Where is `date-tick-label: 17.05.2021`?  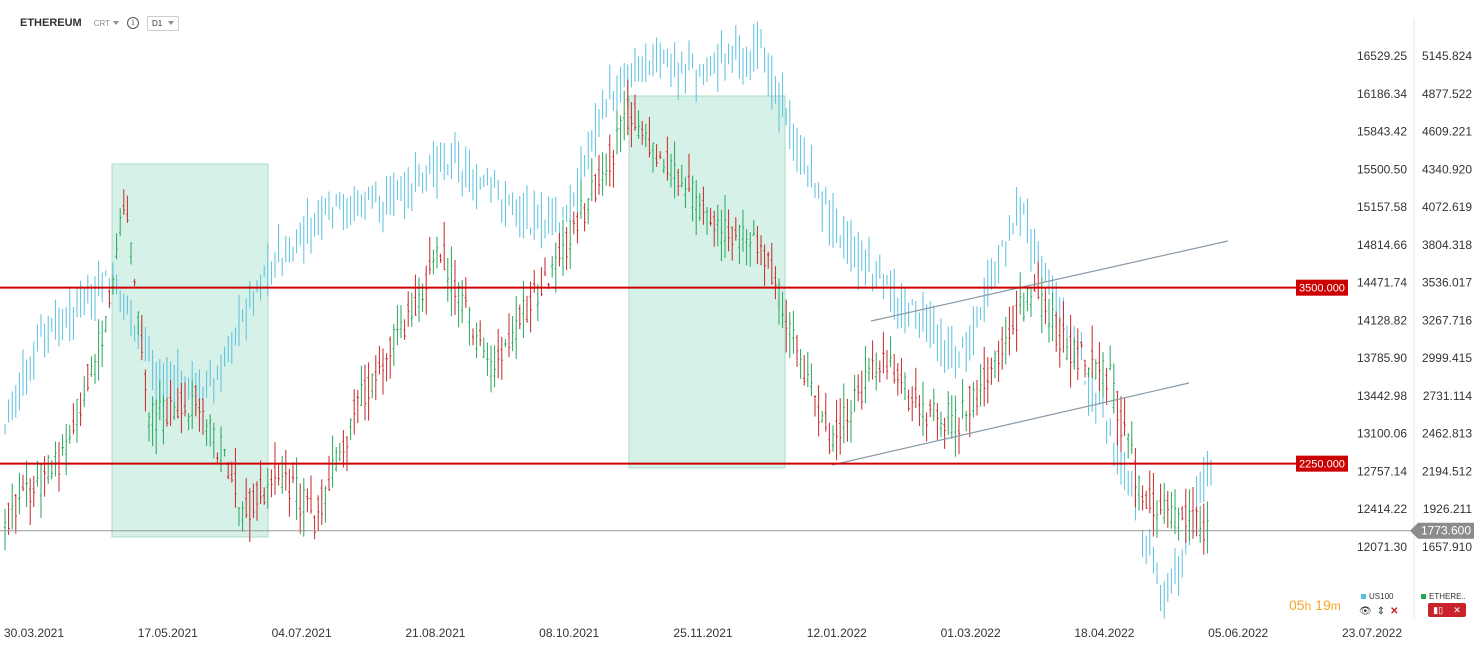 date-tick-label: 17.05.2021 is located at coordinates (168, 633).